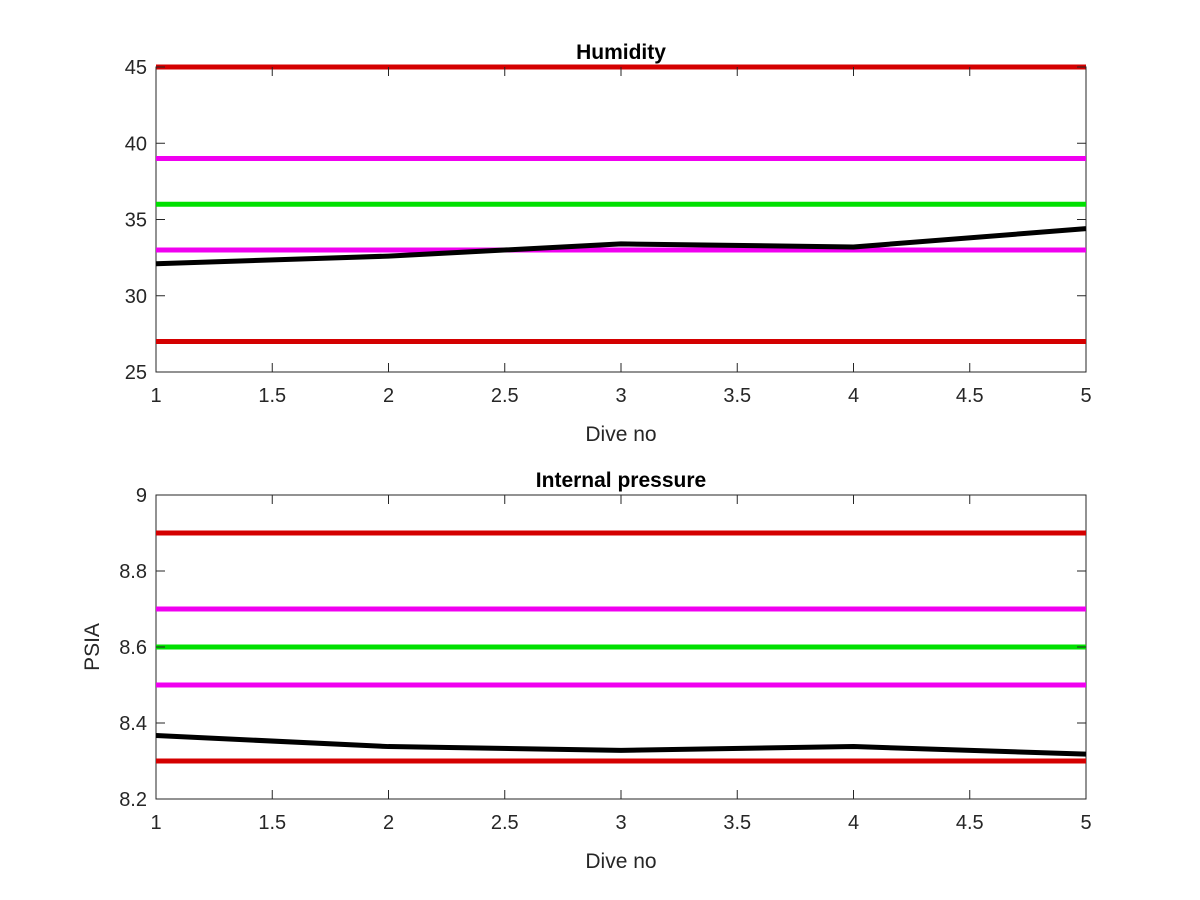 This screenshot has width=1200, height=900. I want to click on chart-title: Humidity, so click(621, 52).